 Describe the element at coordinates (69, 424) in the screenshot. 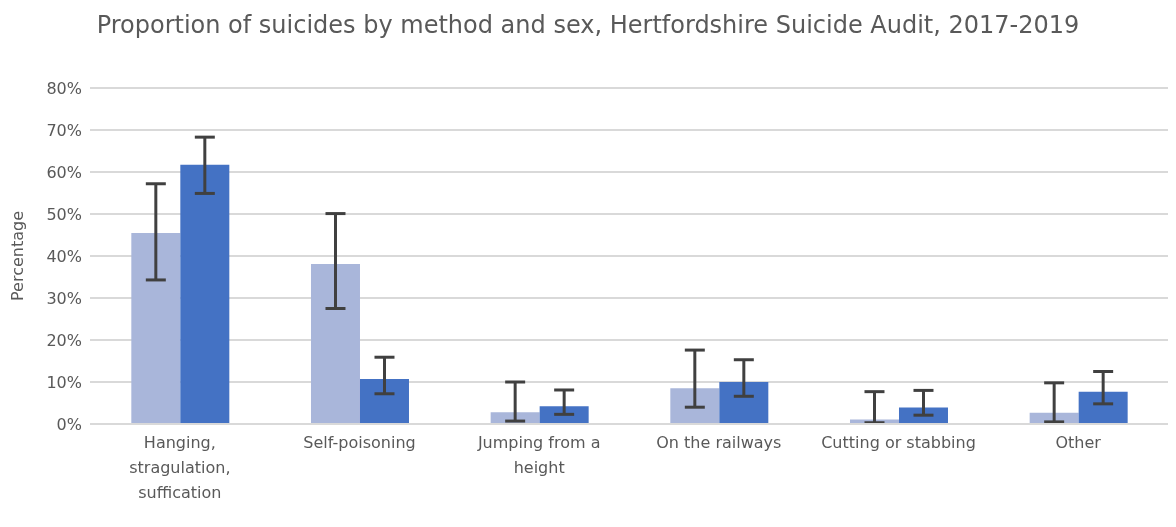

I see `y-tick-label: 0%` at that location.